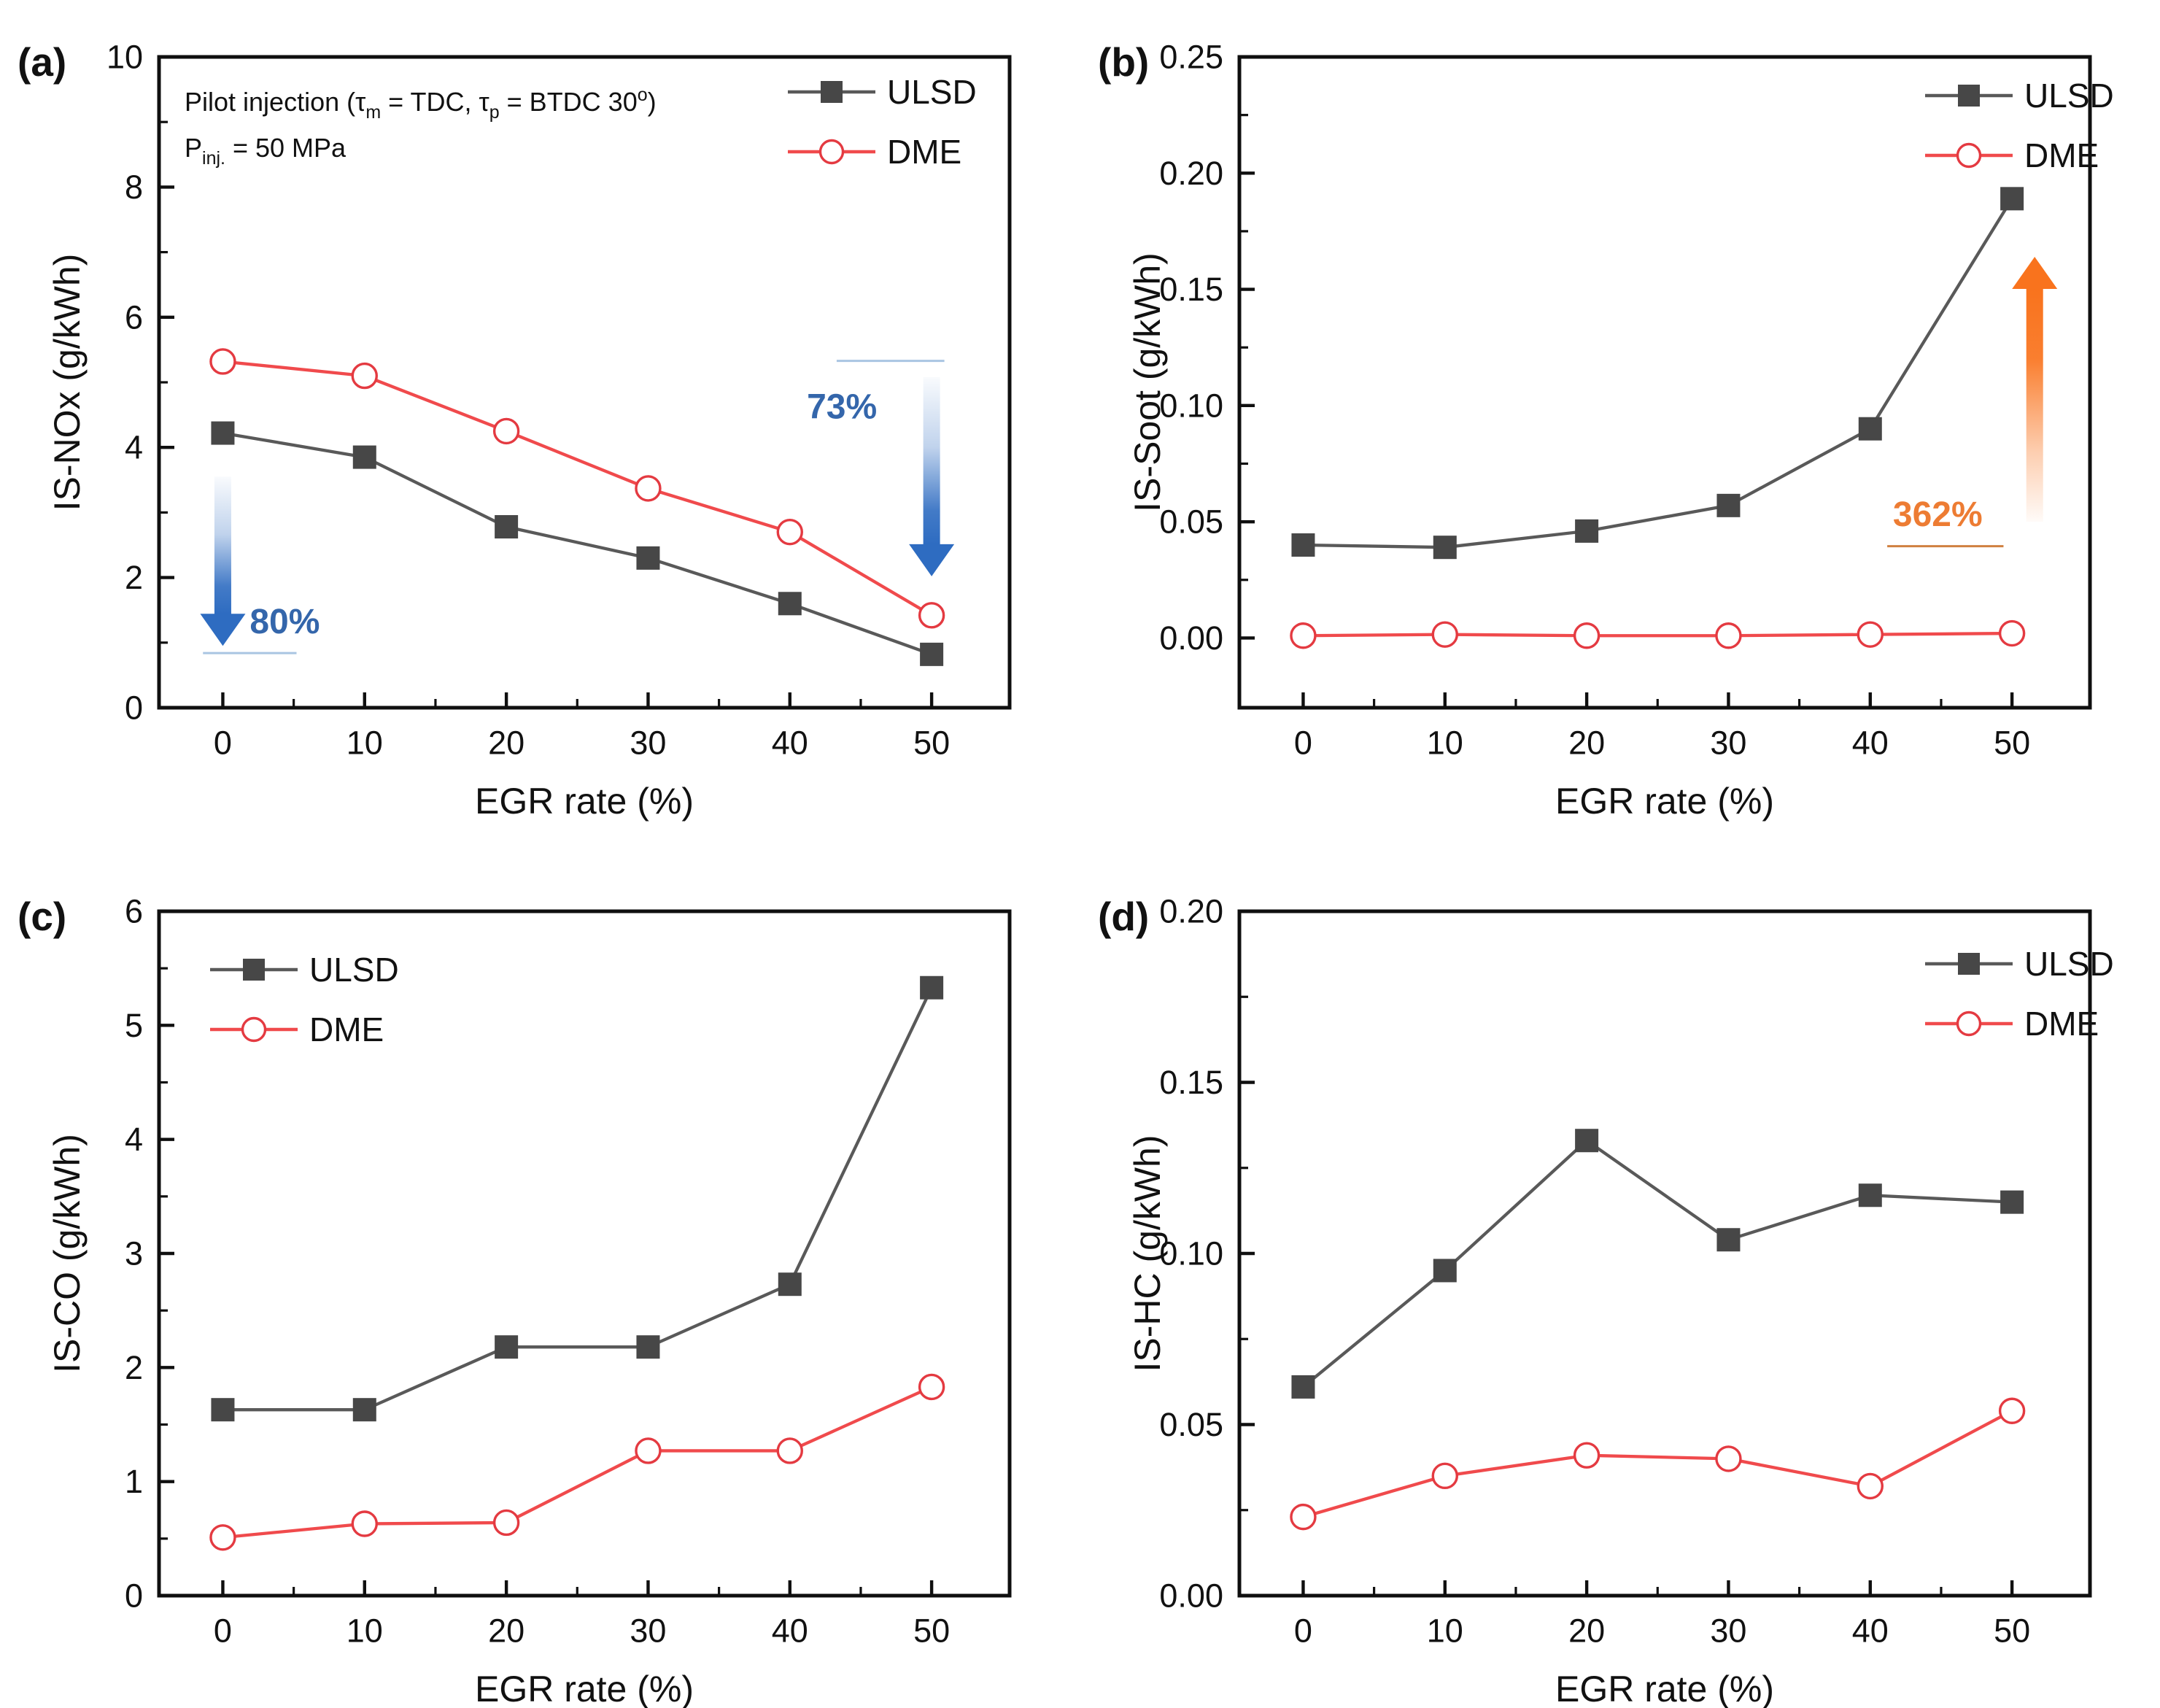 The height and width of the screenshot is (1708, 2160). I want to click on y-axis-label: IS-NOx (g/kWh), so click(67, 383).